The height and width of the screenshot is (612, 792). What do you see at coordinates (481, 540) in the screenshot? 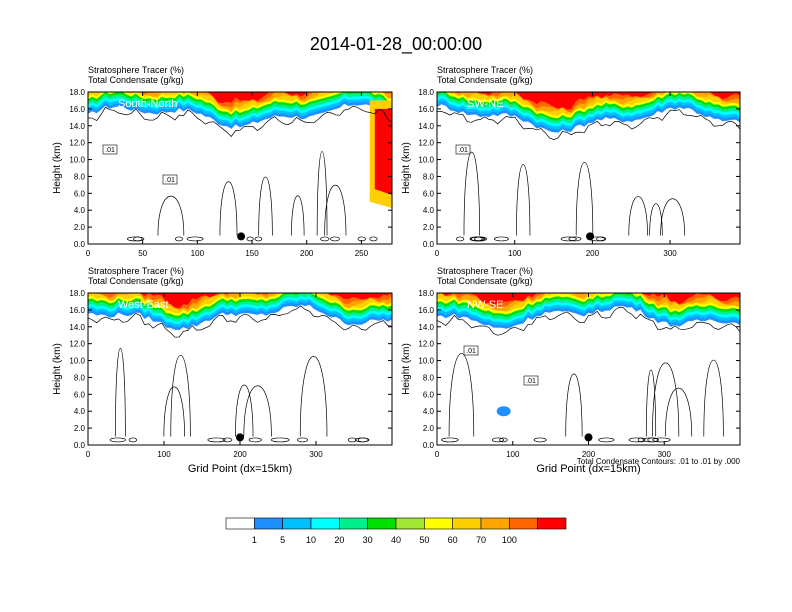
I see `colorbar-label: 70` at bounding box center [481, 540].